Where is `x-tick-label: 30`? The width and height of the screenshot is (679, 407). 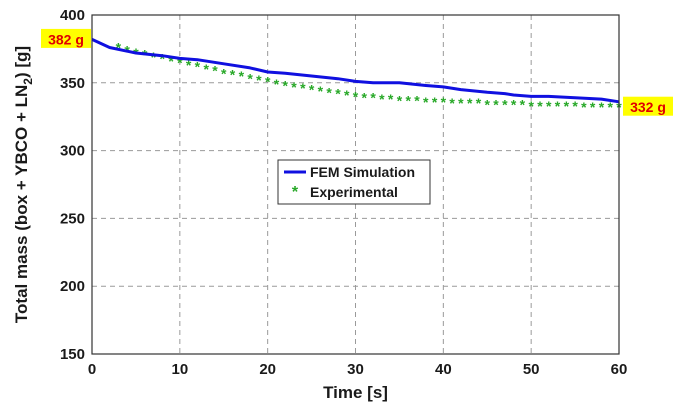
x-tick-label: 30 is located at coordinates (355, 369).